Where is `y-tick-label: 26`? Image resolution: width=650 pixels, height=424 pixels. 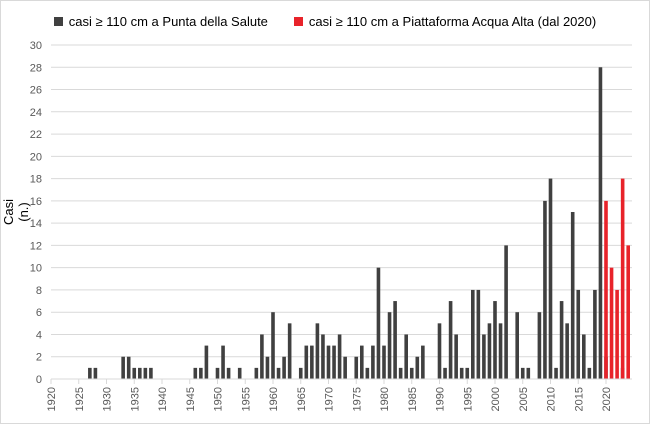
y-tick-label: 26 is located at coordinates (36, 91).